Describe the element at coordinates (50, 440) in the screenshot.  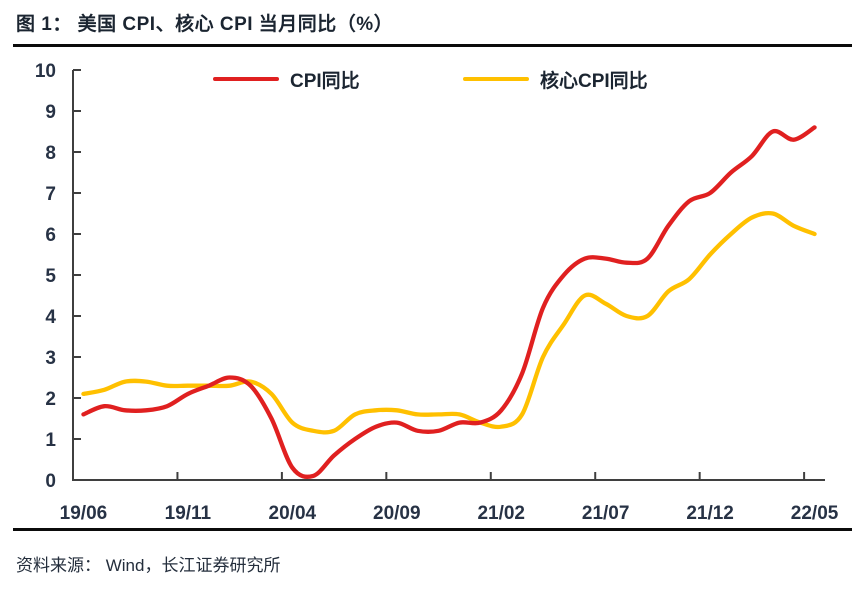
I see `y-tick-label: 1` at that location.